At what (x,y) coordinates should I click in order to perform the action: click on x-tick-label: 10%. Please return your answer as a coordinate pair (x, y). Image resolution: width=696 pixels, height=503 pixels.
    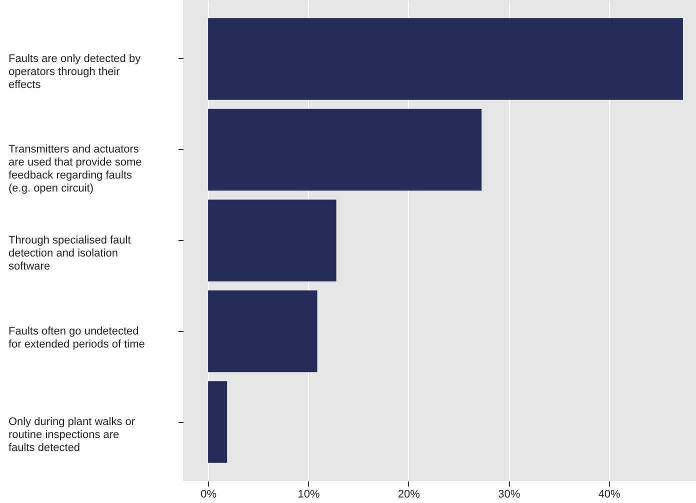
    Looking at the image, I should click on (309, 494).